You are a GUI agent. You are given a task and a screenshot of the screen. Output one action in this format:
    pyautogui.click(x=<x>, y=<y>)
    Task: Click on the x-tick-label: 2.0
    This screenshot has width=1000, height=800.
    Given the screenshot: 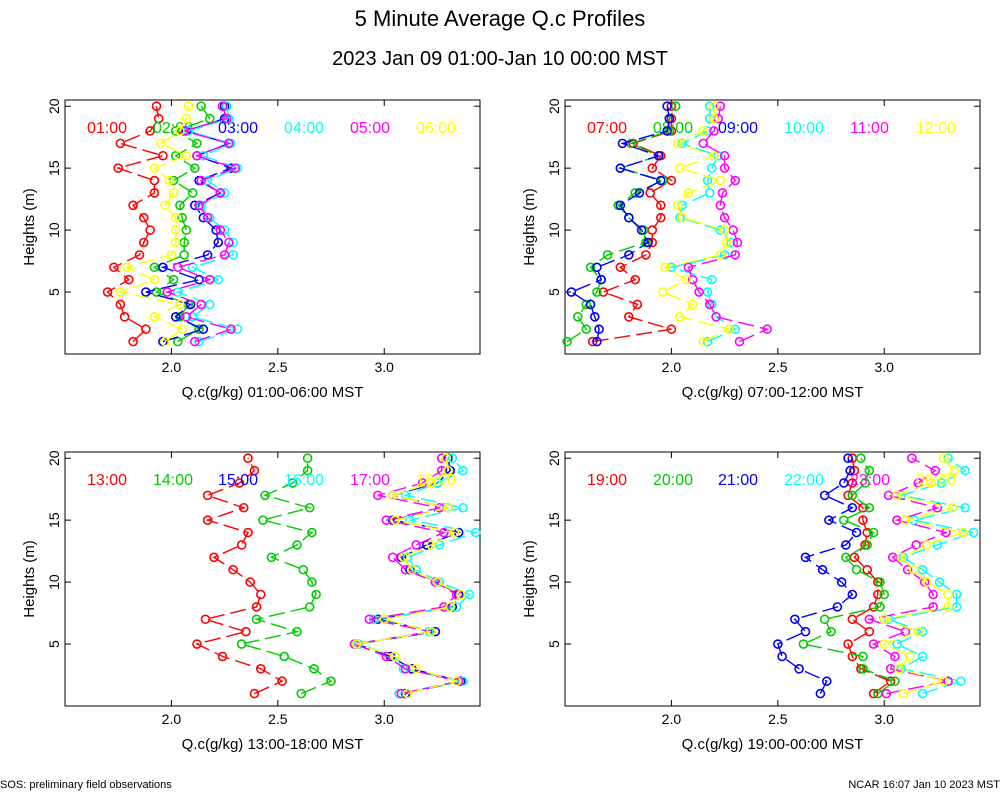 What is the action you would take?
    pyautogui.click(x=172, y=367)
    